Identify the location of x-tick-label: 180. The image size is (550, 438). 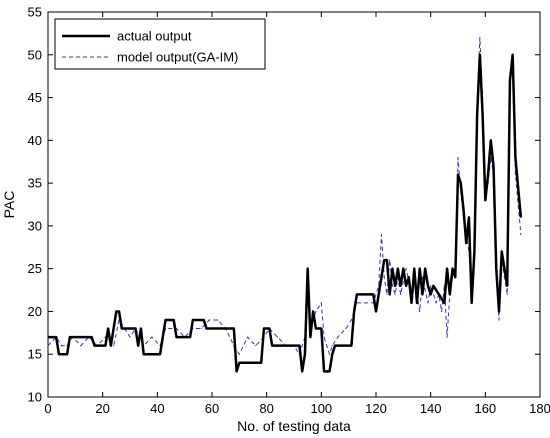
(539, 408).